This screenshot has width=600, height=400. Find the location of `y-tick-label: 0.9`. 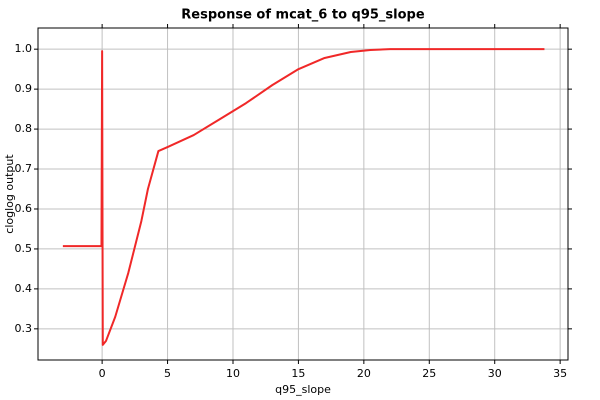

y-tick-label: 0.9 is located at coordinates (24, 88).